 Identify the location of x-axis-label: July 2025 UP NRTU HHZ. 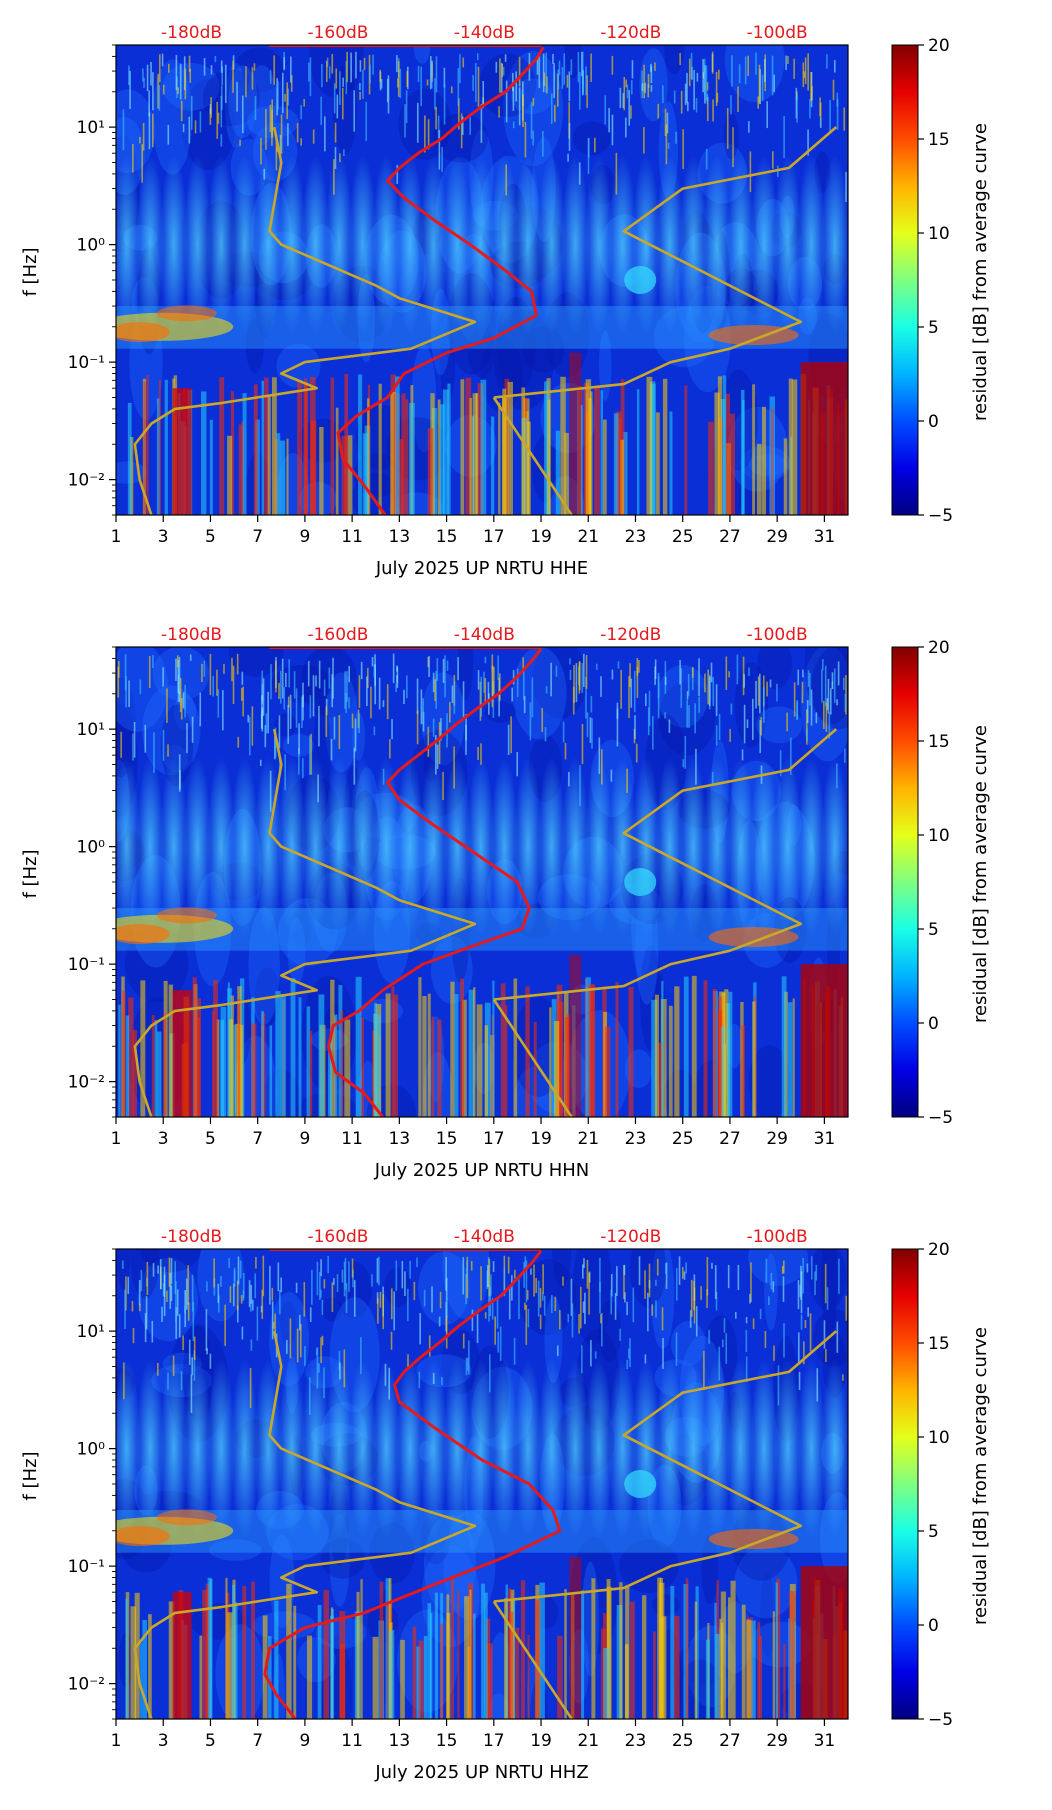
(481, 1772).